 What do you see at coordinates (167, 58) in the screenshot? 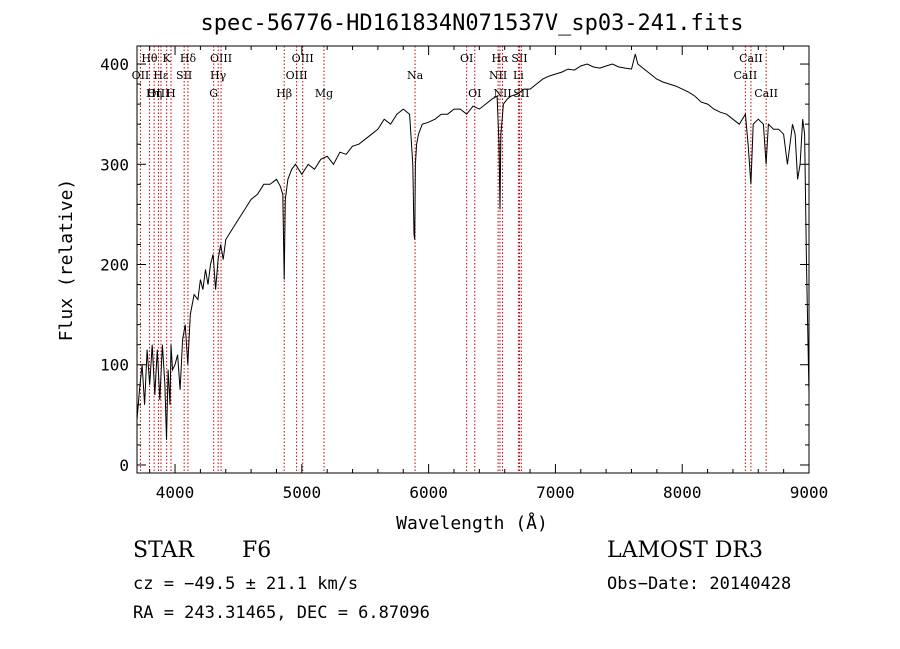
I see `marker-label-5: K` at bounding box center [167, 58].